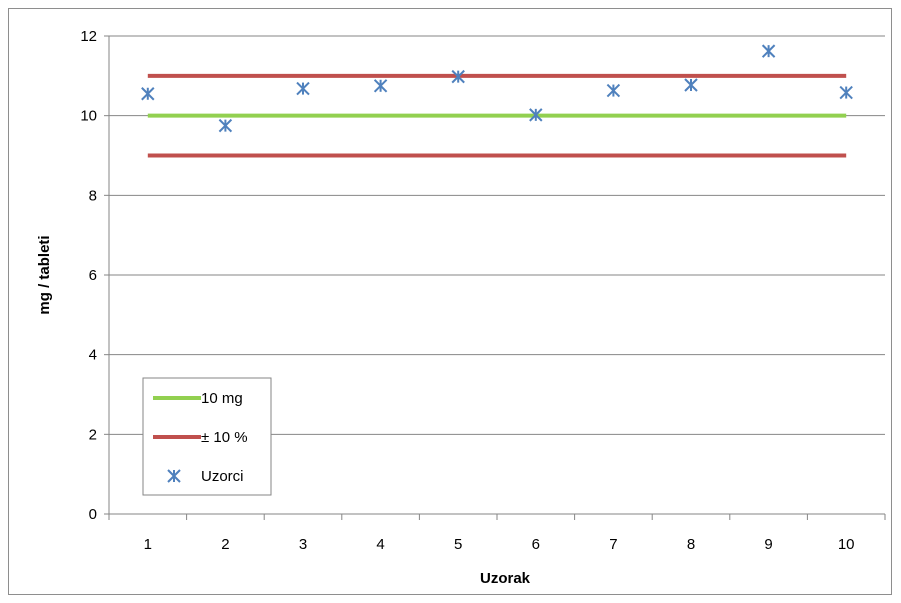 This screenshot has height=603, width=901. Describe the element at coordinates (536, 544) in the screenshot. I see `x-tick-label-6: 6` at that location.